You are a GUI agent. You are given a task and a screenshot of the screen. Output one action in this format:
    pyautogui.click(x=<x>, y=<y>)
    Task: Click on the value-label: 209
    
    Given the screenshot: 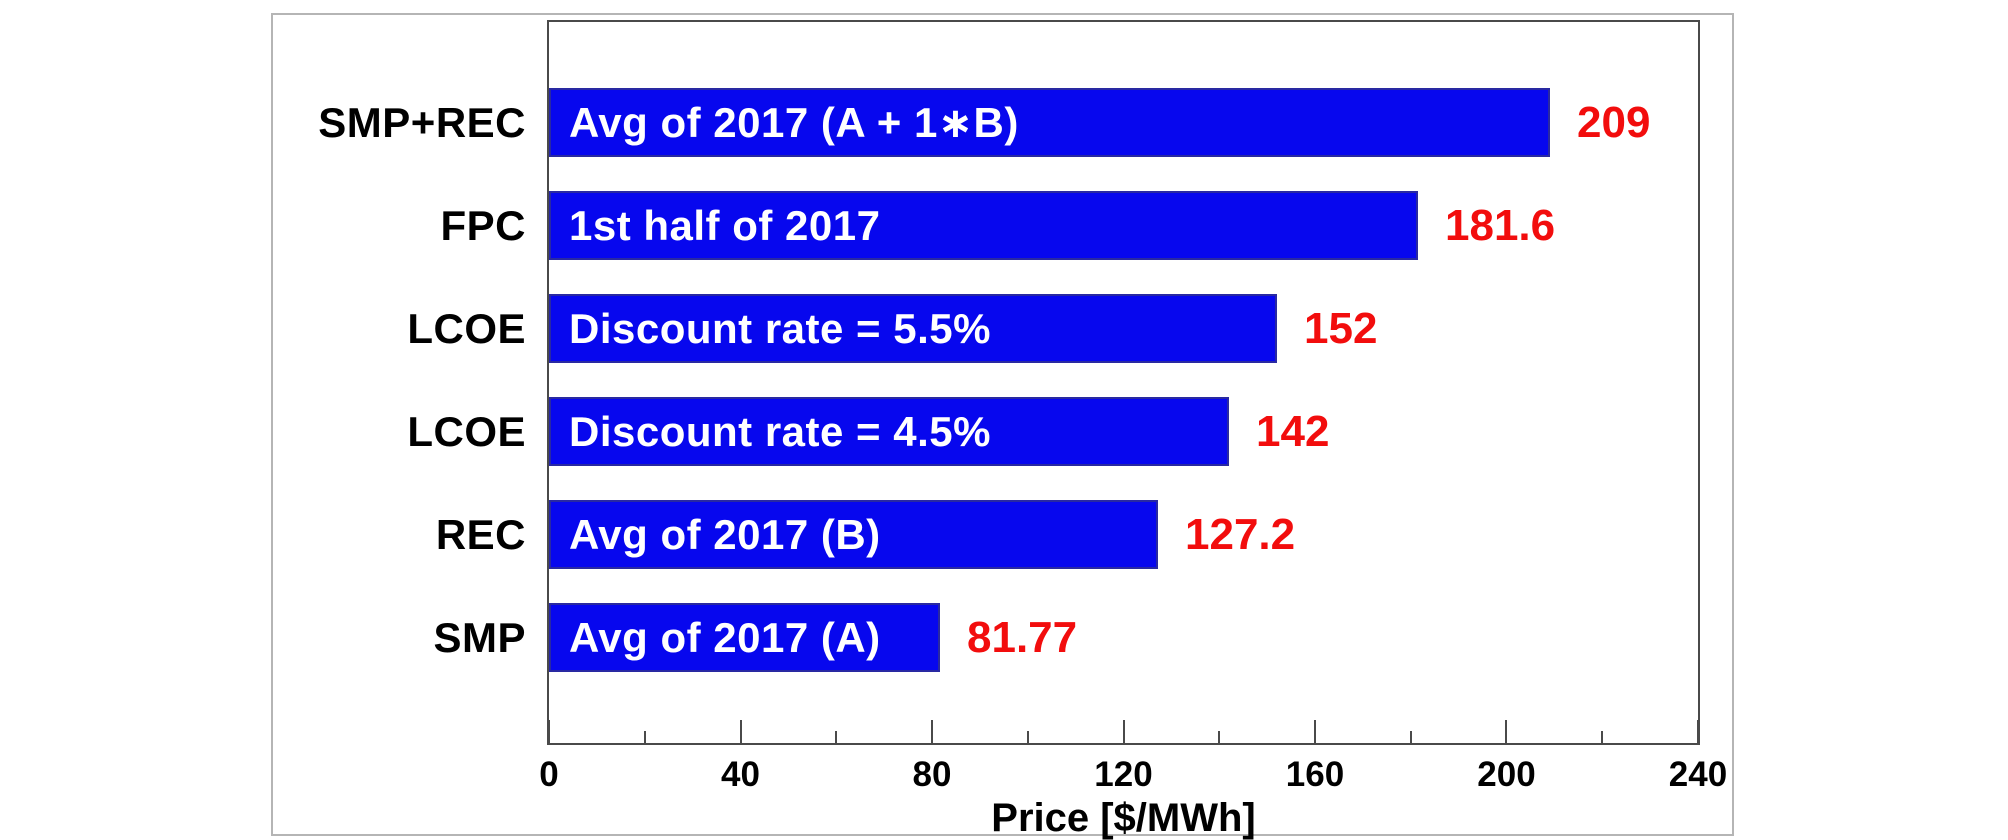 What is the action you would take?
    pyautogui.click(x=1614, y=122)
    